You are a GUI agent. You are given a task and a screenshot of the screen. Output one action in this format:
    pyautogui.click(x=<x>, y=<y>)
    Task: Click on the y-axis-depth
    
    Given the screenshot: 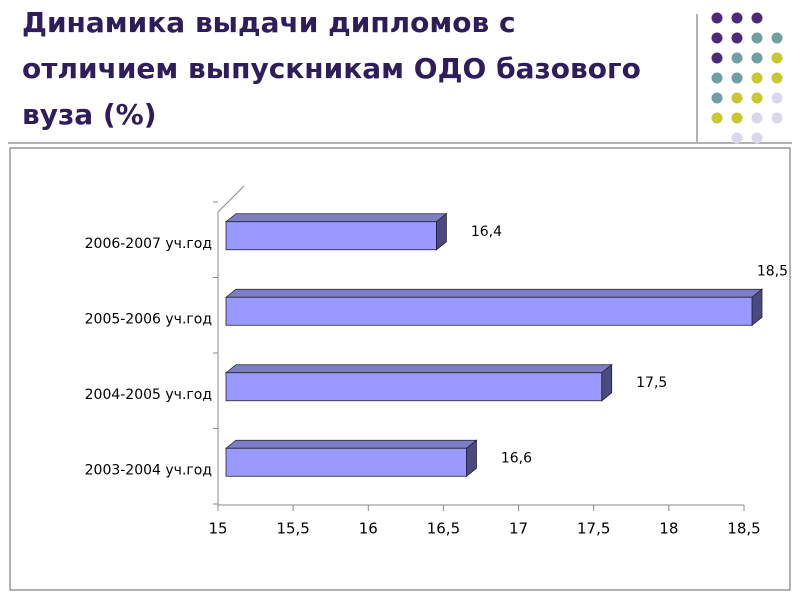 What is the action you would take?
    pyautogui.click(x=231, y=199)
    